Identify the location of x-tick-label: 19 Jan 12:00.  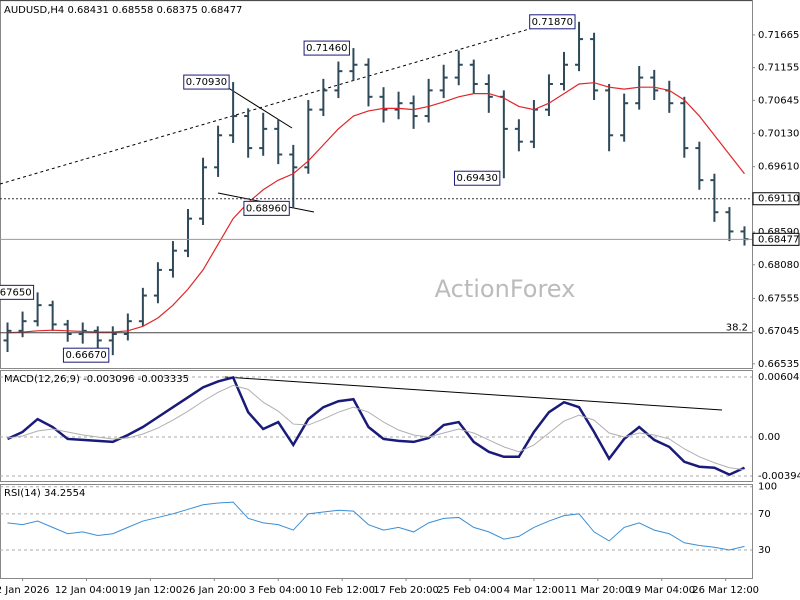
(150, 590).